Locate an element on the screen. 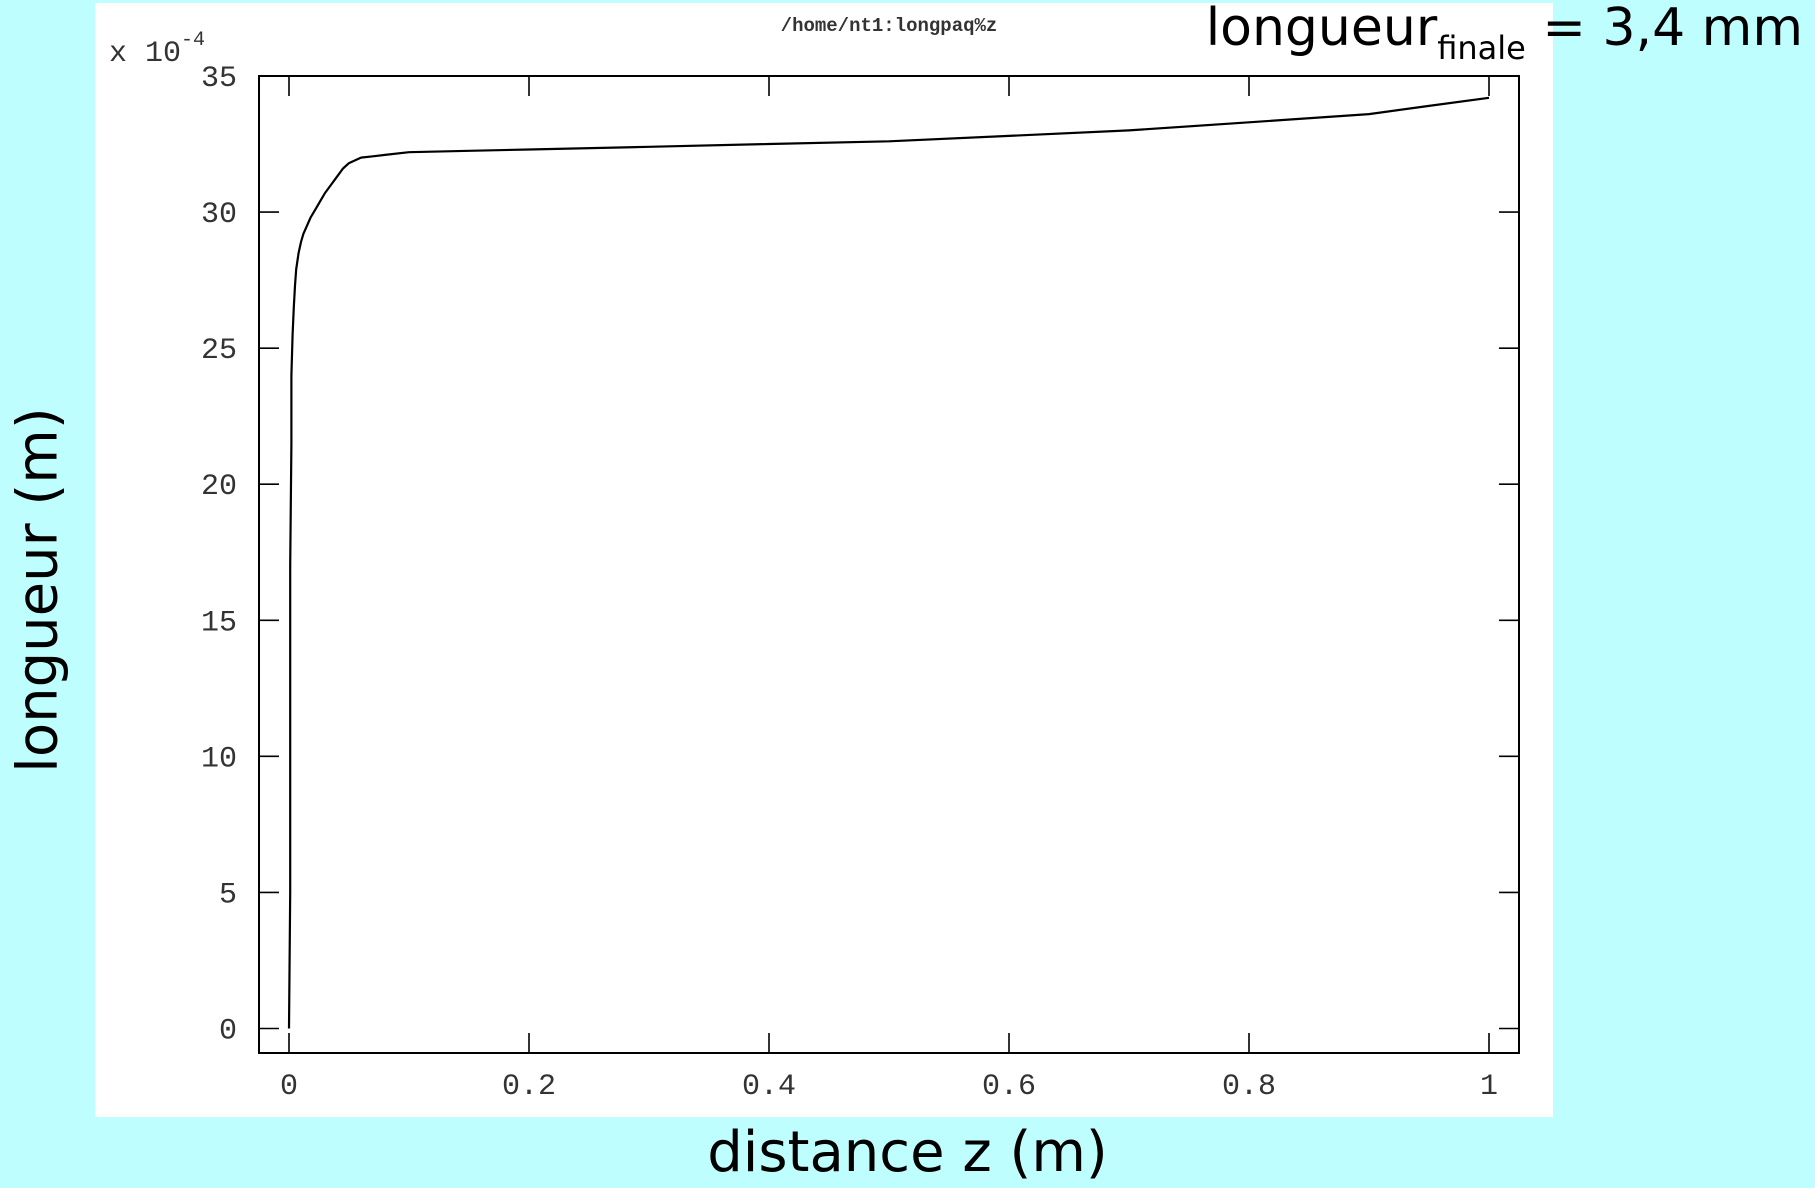  final-length-annotation: longueurfinale = 3,4 mm is located at coordinates (1504, 33).